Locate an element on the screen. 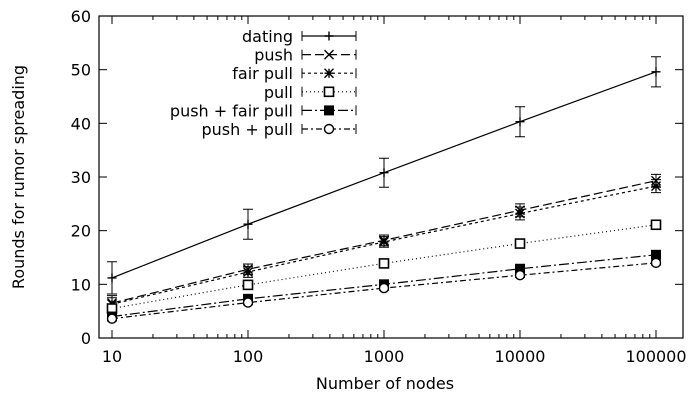 This screenshot has height=396, width=695. legend-label: push + fair pull is located at coordinates (231, 110).